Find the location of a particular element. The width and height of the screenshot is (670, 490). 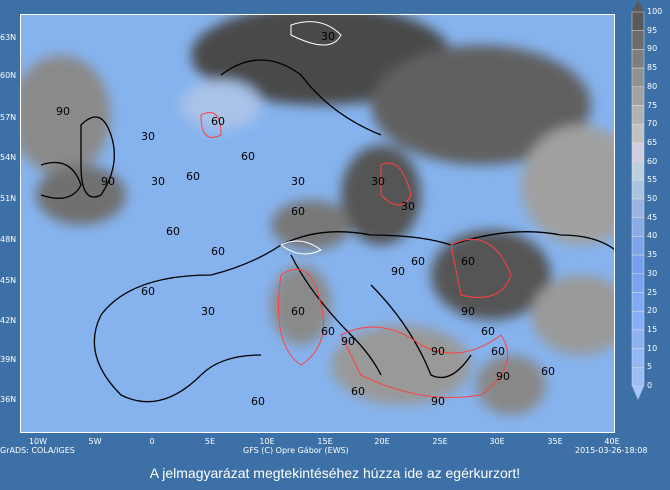

colorbar-label: 35 is located at coordinates (652, 255).